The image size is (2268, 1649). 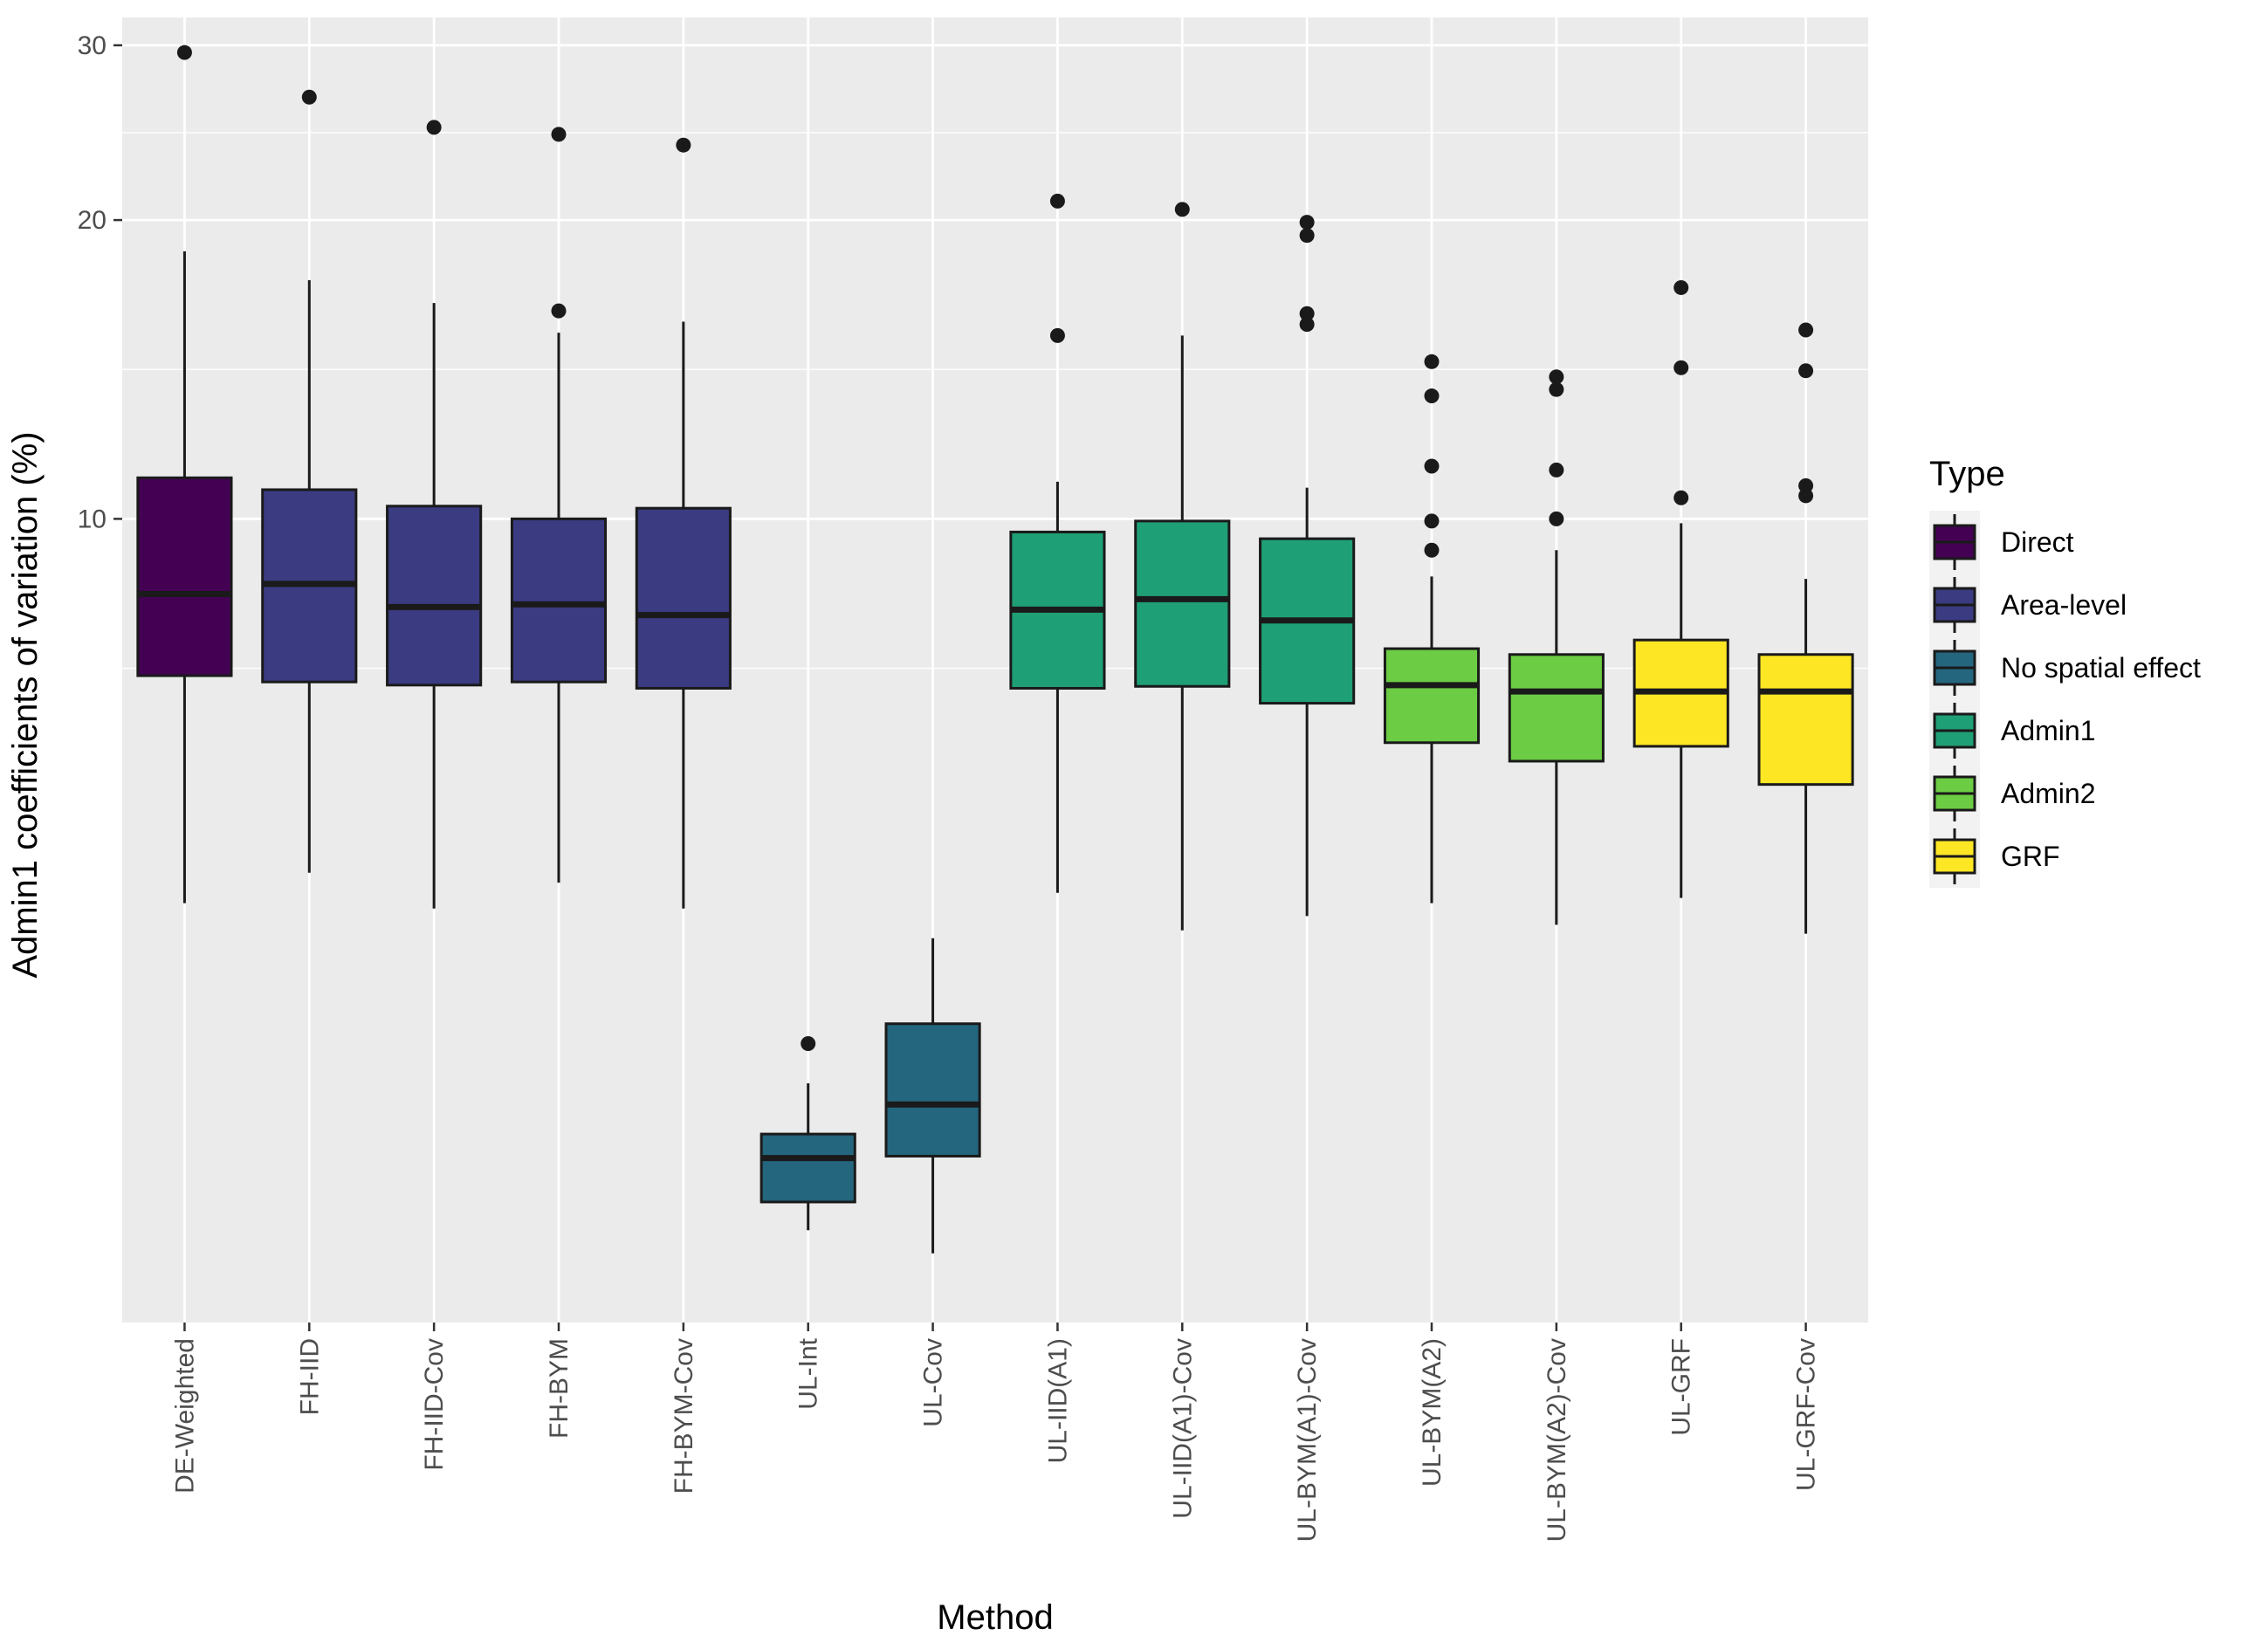 I want to click on legend-label: Admin1, so click(x=2048, y=730).